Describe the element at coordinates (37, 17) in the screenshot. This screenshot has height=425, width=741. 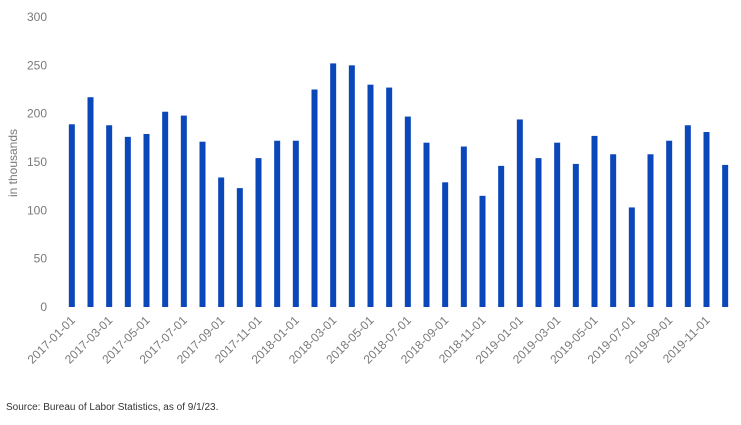
I see `y-tick-label: 300` at that location.